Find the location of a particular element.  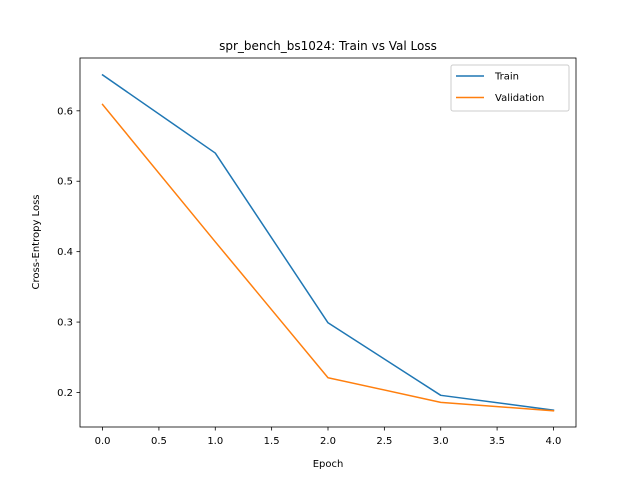

x-axis-label: Epoch is located at coordinates (328, 464).